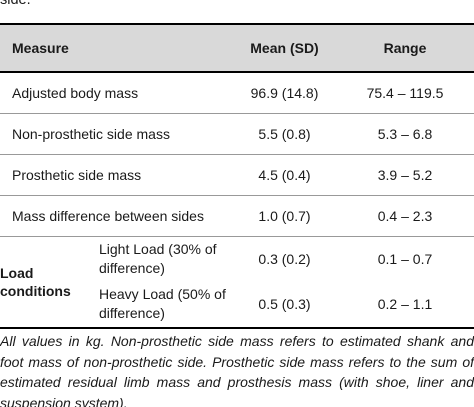 The width and height of the screenshot is (474, 407). I want to click on sub-label-line1: Heavy Load (50% of, so click(162, 294).